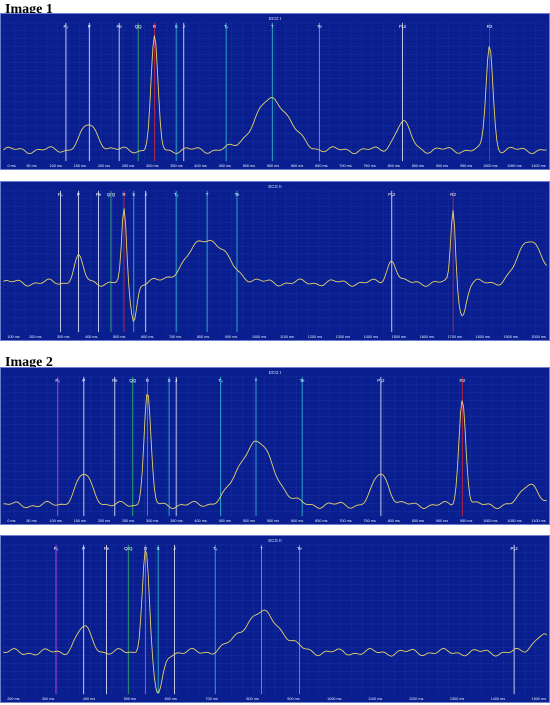  Describe the element at coordinates (225, 166) in the screenshot. I see `tick-label-9: 450 ms` at that location.